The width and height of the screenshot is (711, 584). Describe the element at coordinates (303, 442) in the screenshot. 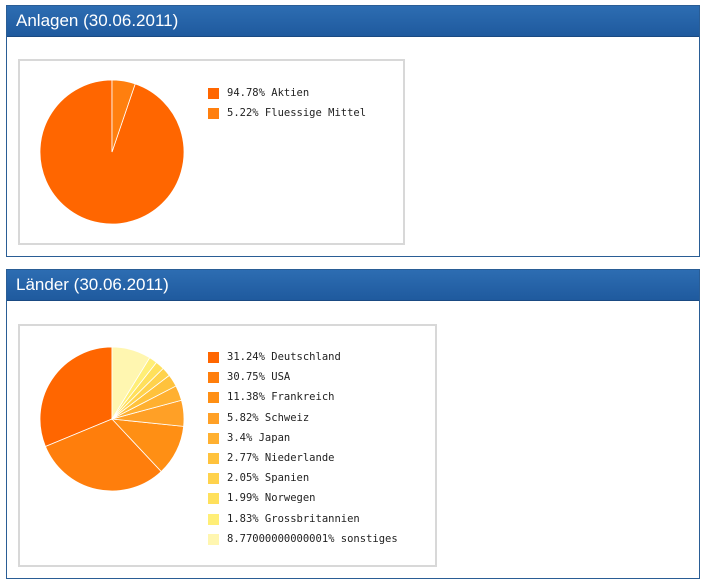

I see `laender-legend-item: 3.4% Japan` at that location.